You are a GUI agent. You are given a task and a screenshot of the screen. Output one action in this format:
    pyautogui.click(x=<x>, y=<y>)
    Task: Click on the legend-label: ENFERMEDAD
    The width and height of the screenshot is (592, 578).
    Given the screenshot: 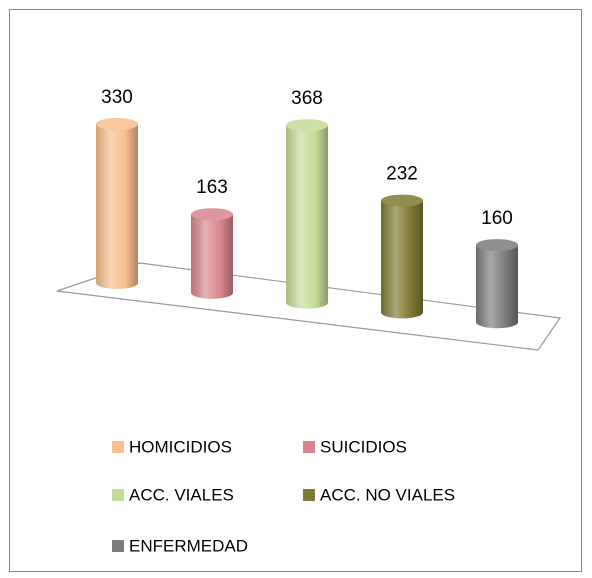 What is the action you would take?
    pyautogui.click(x=188, y=545)
    